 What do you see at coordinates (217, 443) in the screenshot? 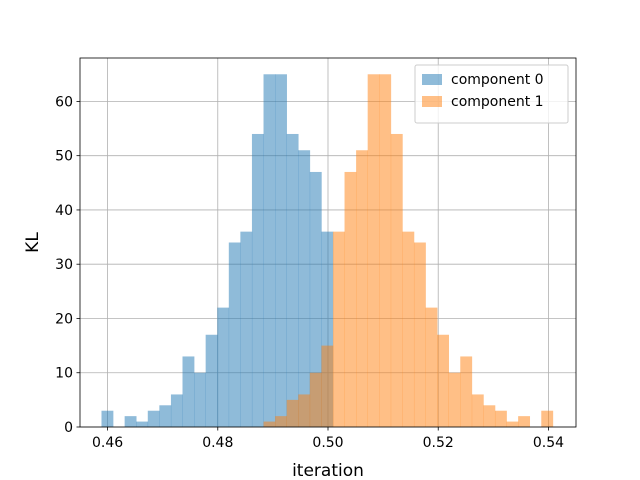
I see `x-tick-label: 0.48` at bounding box center [217, 443].